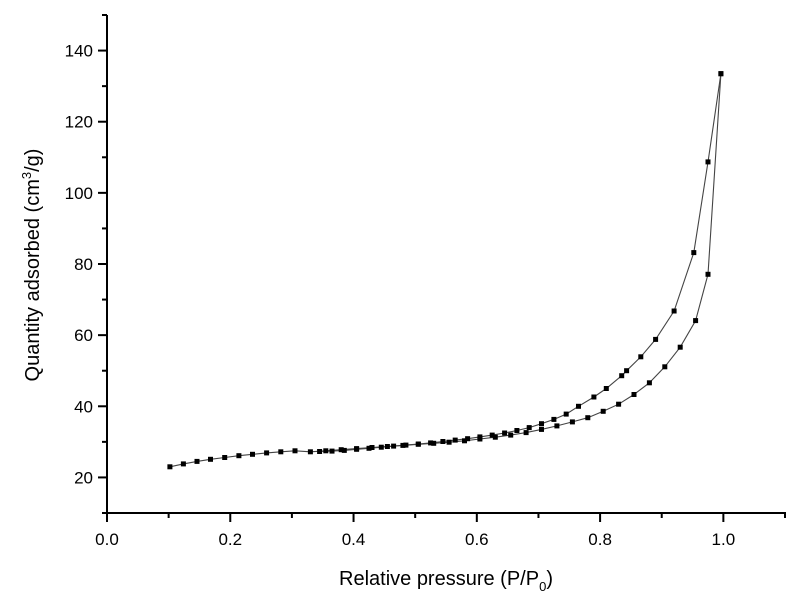 Image resolution: width=800 pixels, height=601 pixels. What do you see at coordinates (83, 335) in the screenshot?
I see `y-tick-label: 60` at bounding box center [83, 335].